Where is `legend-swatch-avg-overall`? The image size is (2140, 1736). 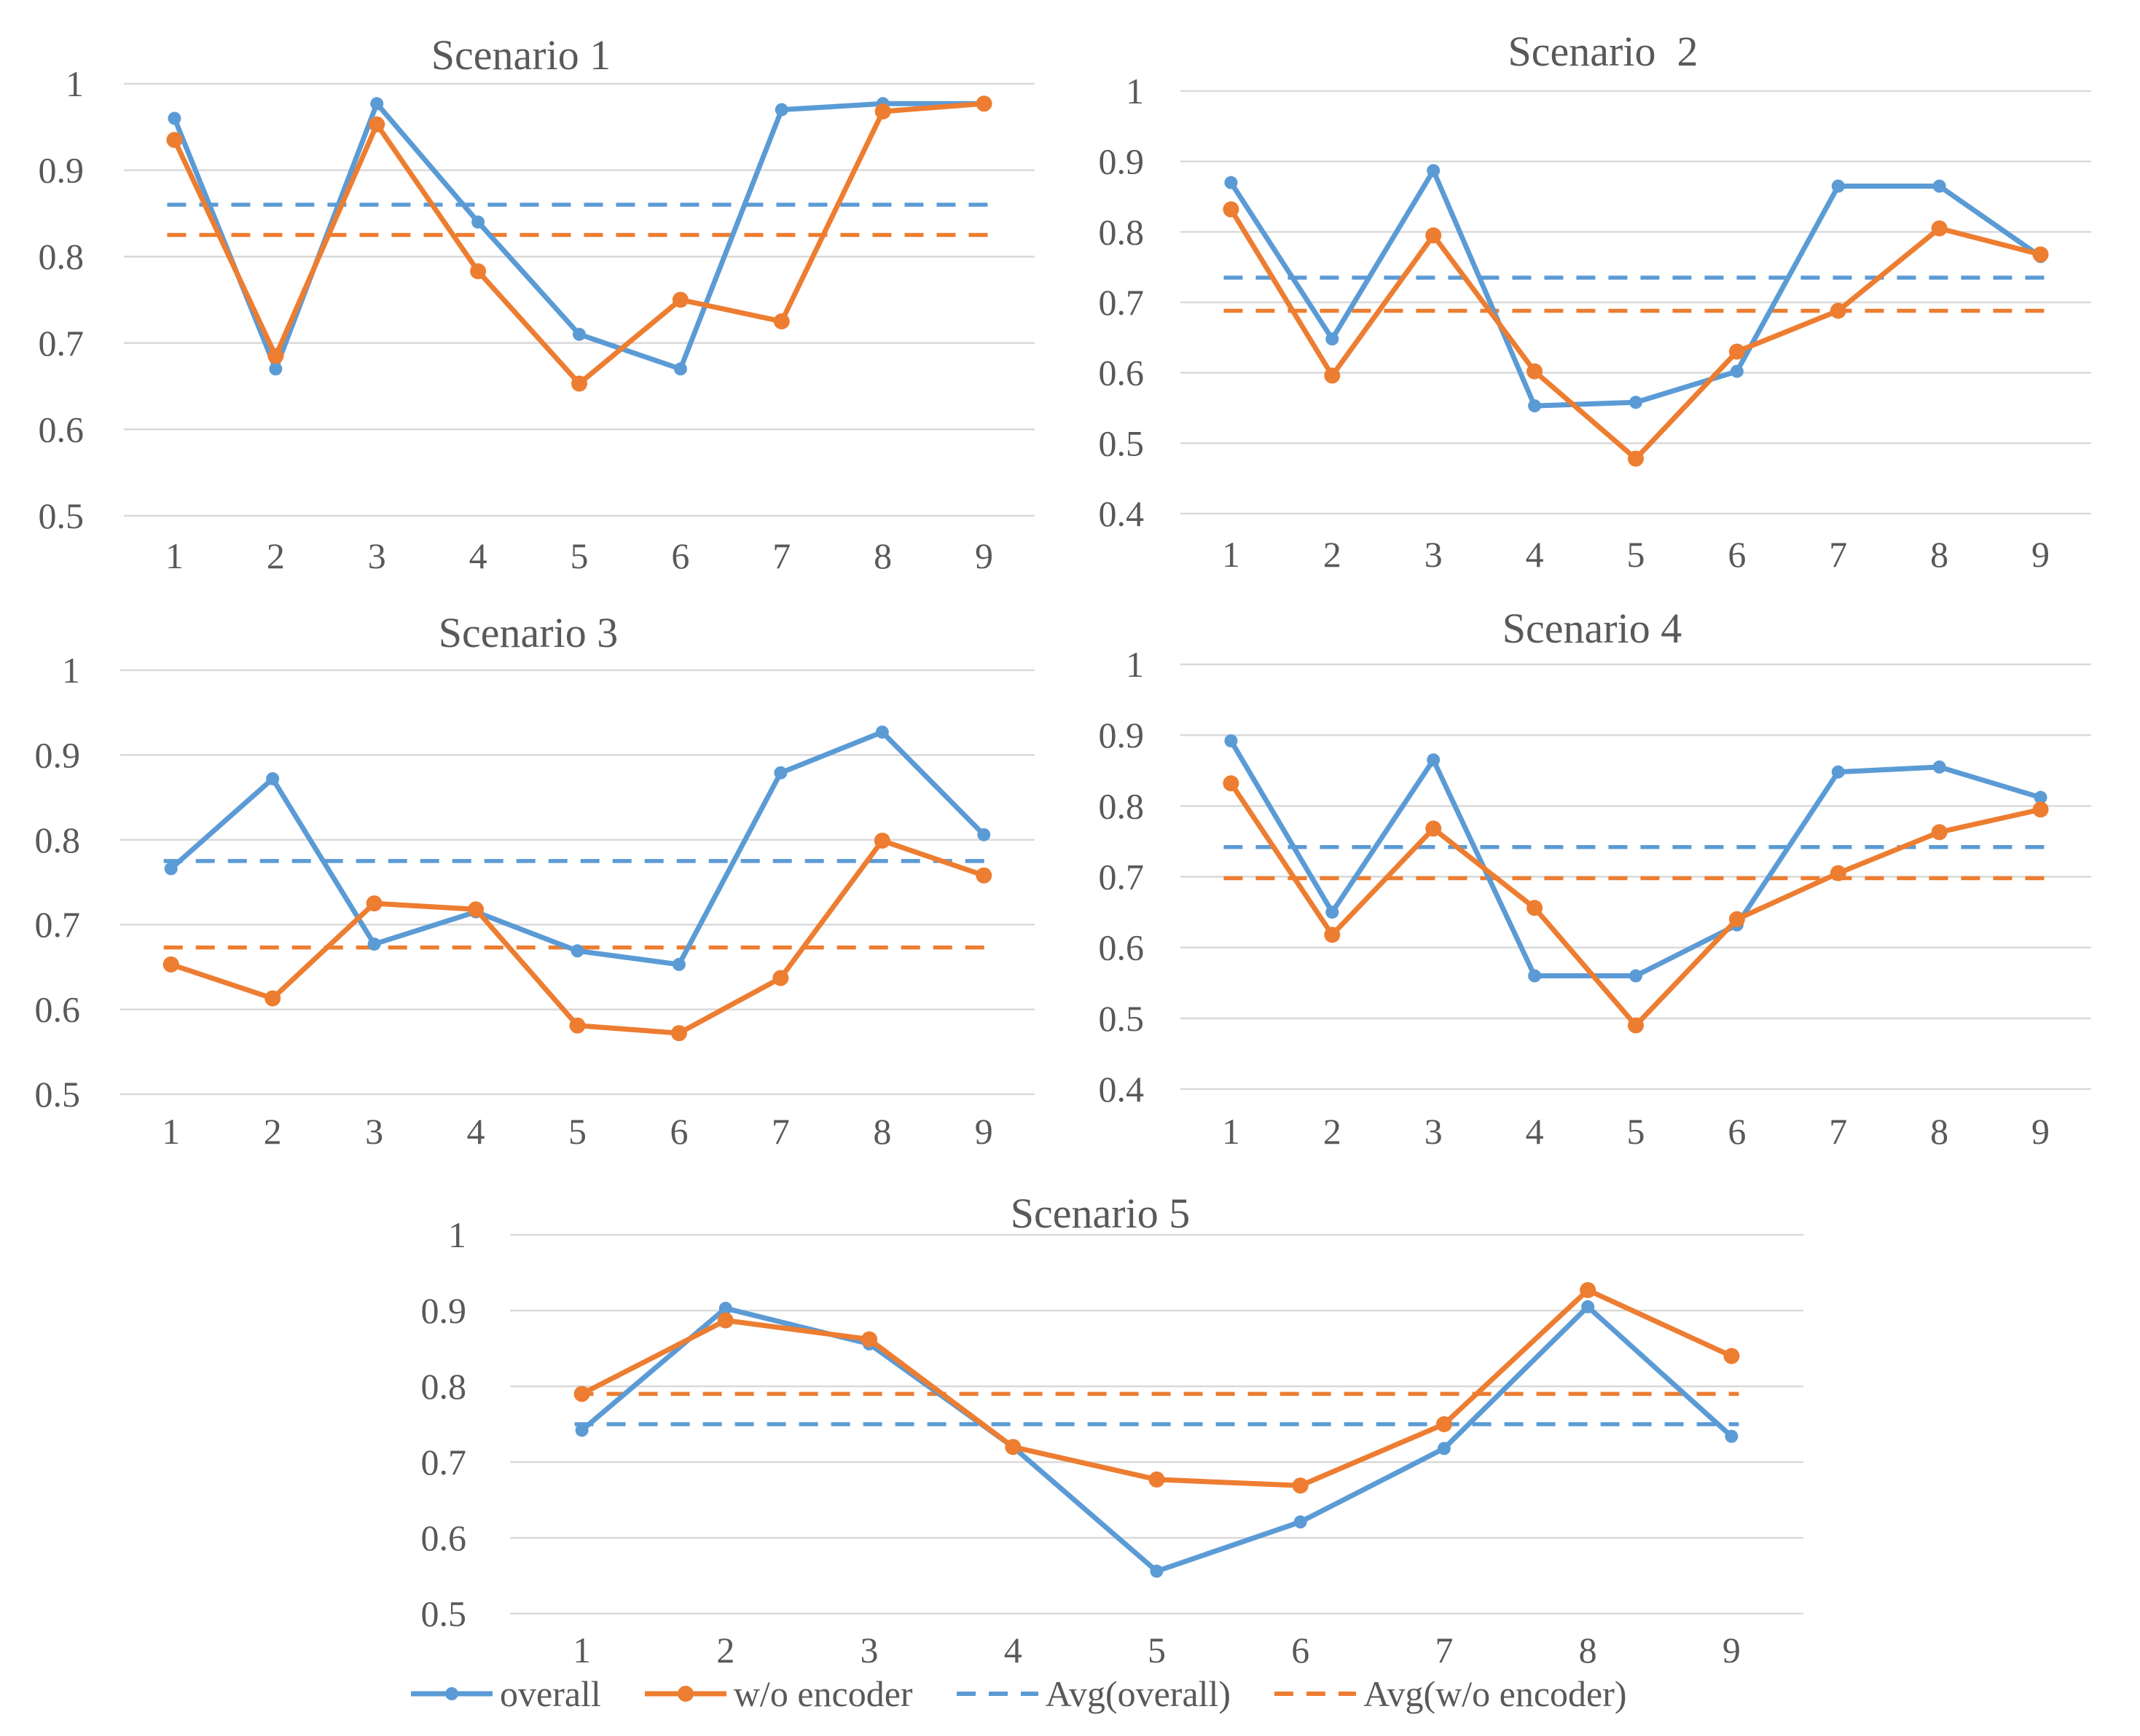 legend-swatch-avg-overall is located at coordinates (997, 1694).